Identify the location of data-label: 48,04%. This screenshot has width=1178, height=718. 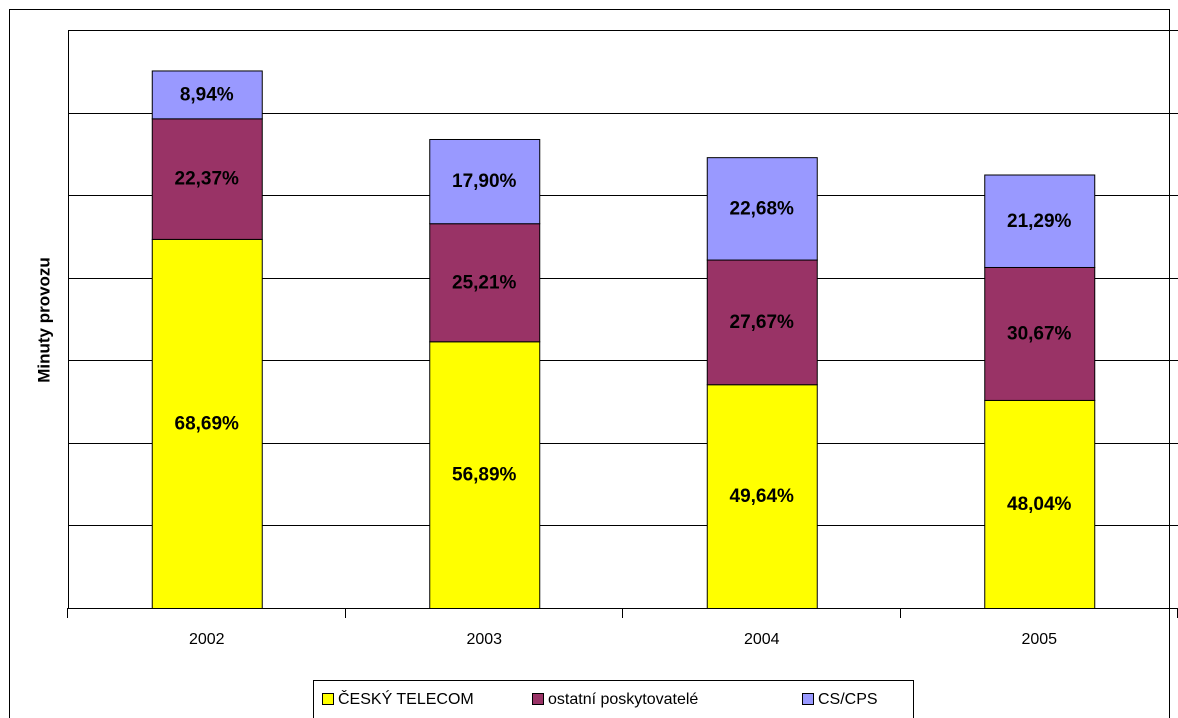
(1039, 504).